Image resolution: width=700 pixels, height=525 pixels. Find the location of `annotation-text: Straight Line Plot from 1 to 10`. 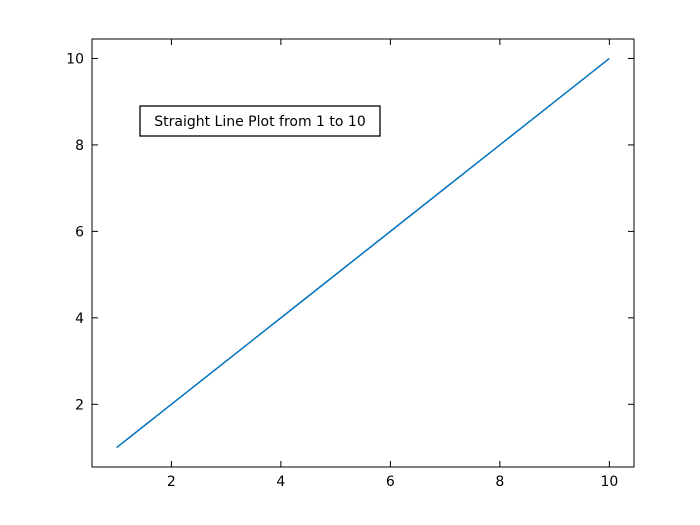

annotation-text: Straight Line Plot from 1 to 10 is located at coordinates (259, 122).